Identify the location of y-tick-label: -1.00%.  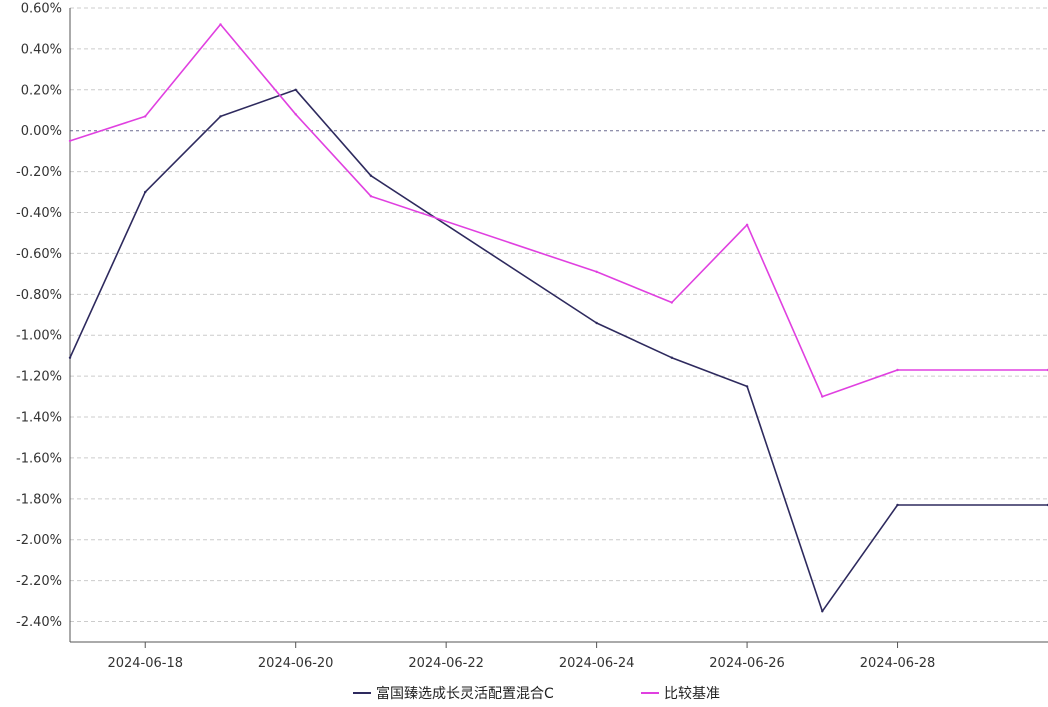
(39, 336).